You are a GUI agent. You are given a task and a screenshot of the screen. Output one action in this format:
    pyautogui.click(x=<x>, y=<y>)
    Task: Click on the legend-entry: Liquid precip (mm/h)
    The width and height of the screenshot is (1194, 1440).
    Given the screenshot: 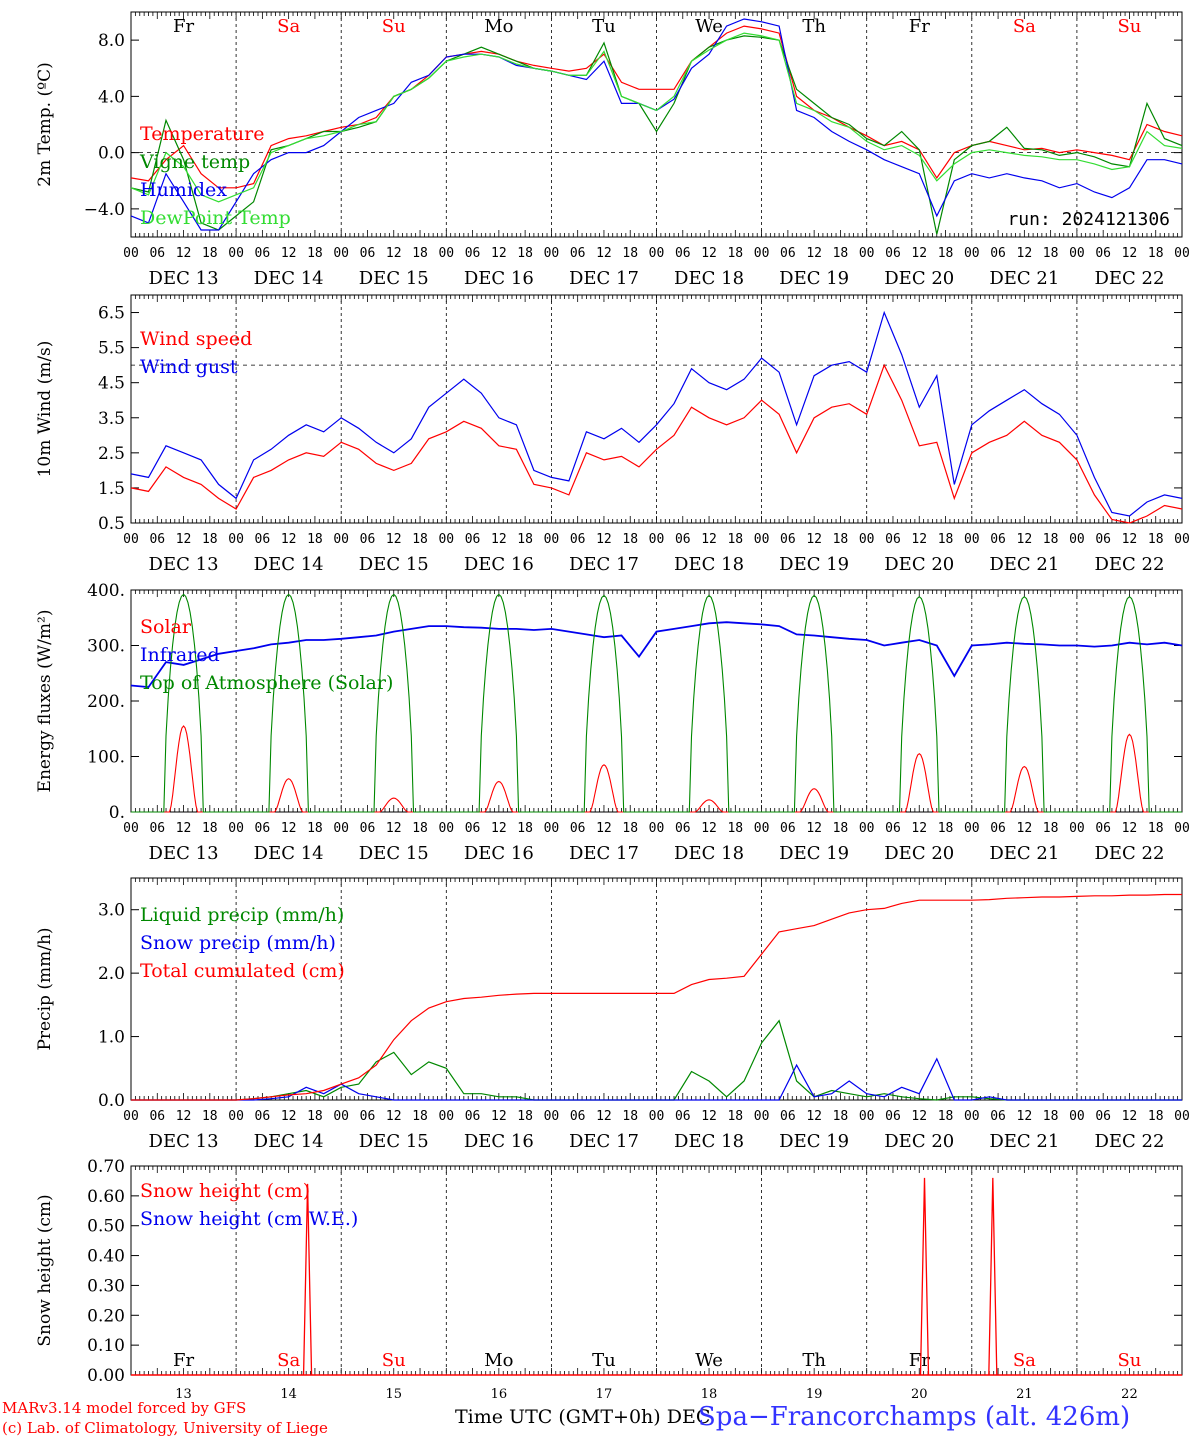 What is the action you would take?
    pyautogui.click(x=242, y=915)
    